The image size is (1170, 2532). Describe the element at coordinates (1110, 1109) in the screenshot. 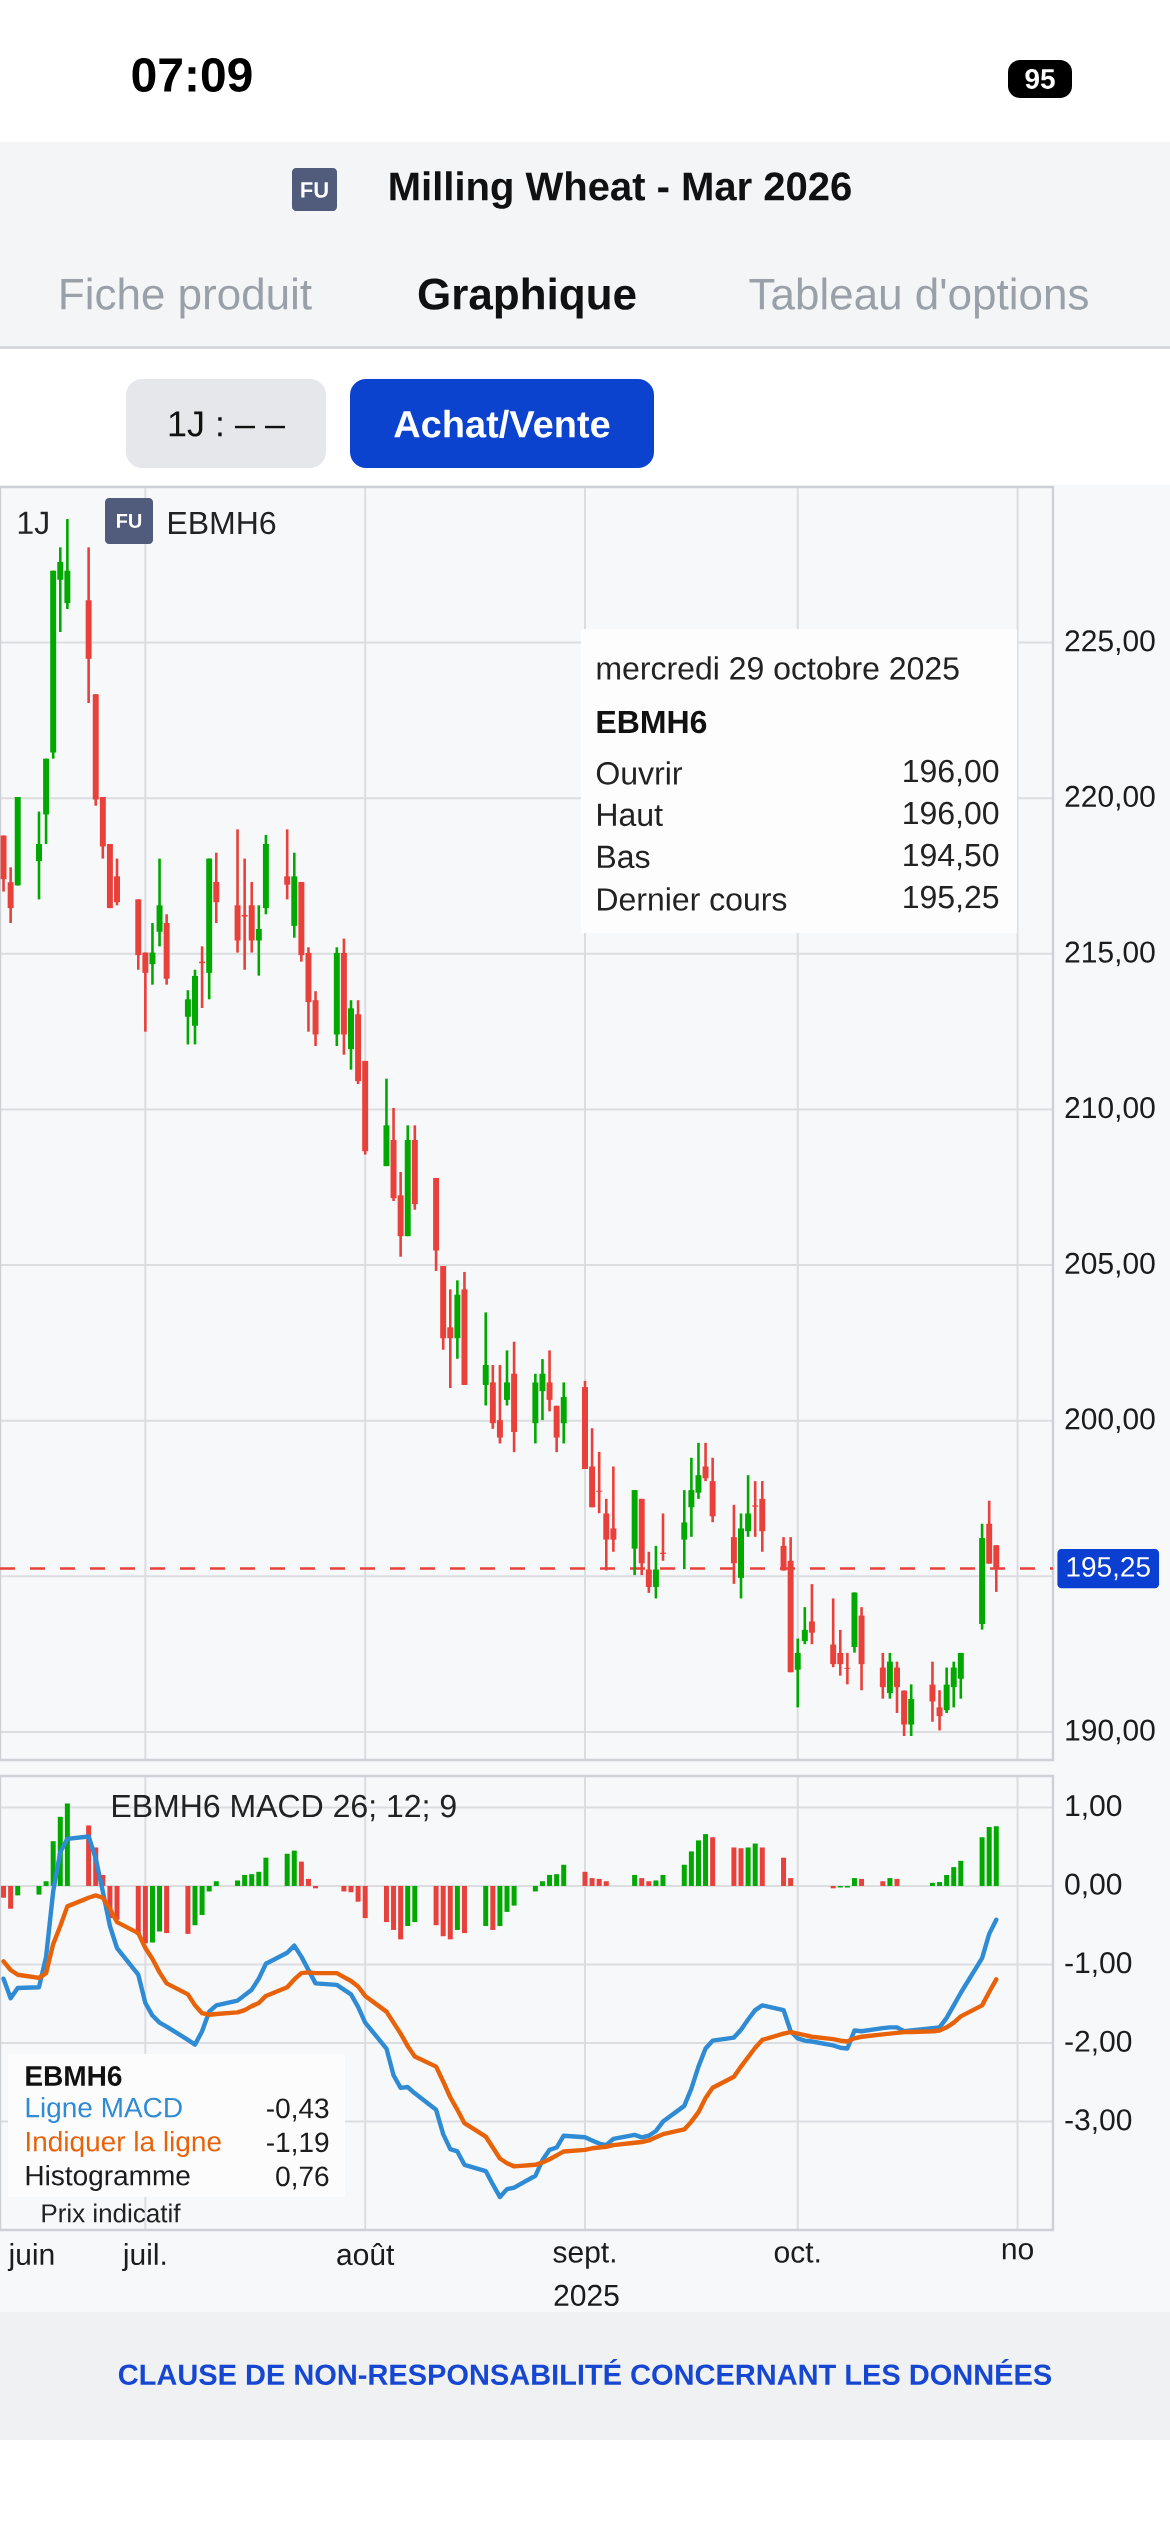

I see `y-tick-label: 210,00` at that location.